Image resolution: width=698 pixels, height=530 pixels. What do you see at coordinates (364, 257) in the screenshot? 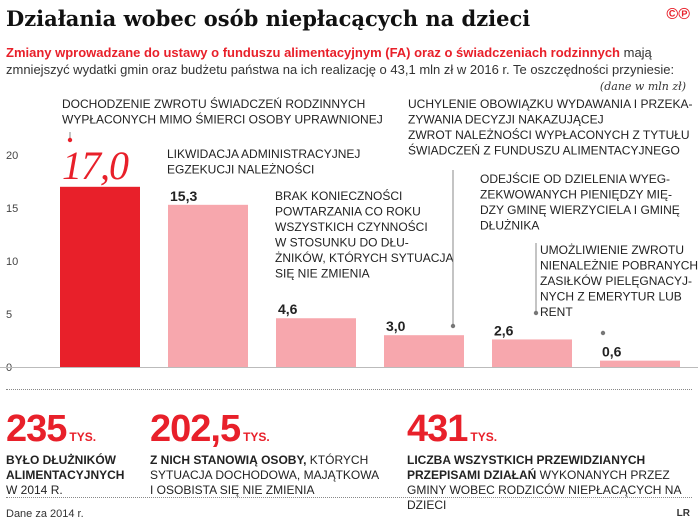
I see `bar-description-line: ŻNIKÓW, KTÓRYCH SYTUACJA` at bounding box center [364, 257].